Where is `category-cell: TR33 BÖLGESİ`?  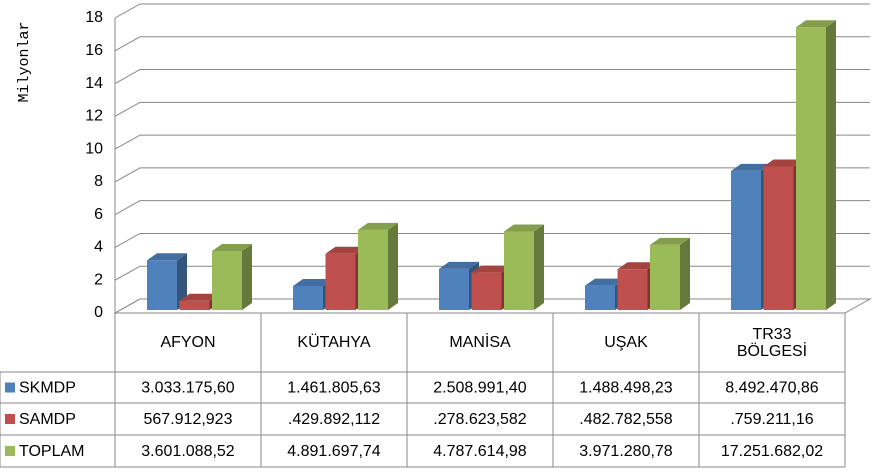 category-cell: TR33 BÖLGESİ is located at coordinates (772, 342).